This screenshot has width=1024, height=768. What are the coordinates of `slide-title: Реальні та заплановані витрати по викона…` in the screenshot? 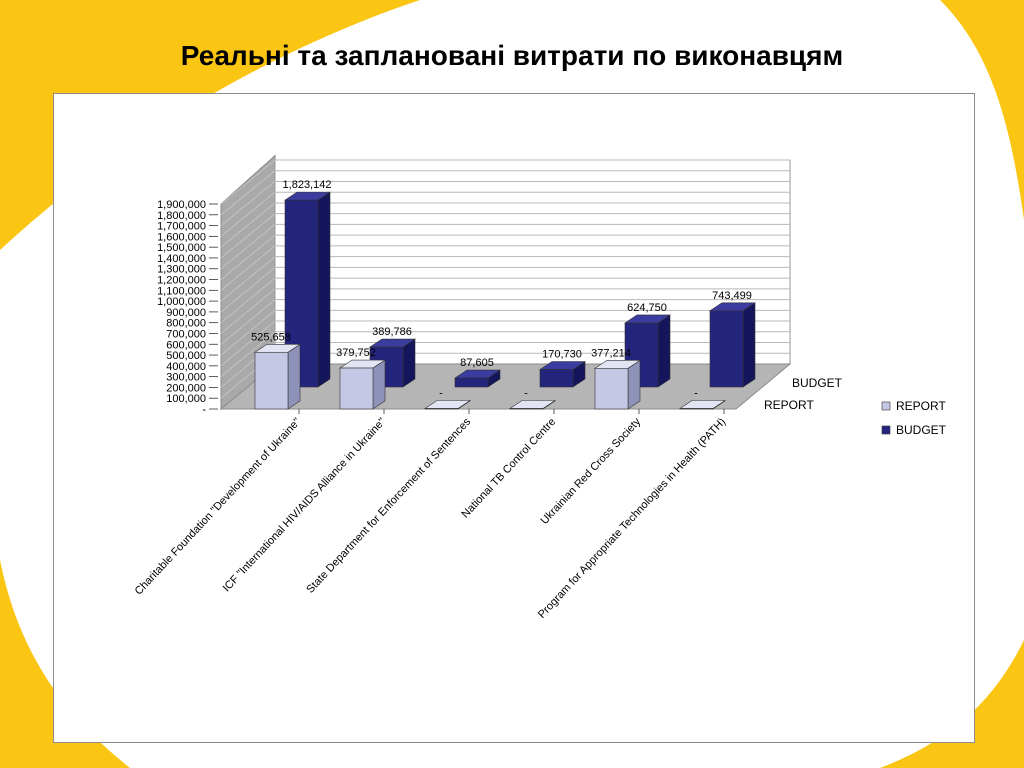 It's located at (512, 55).